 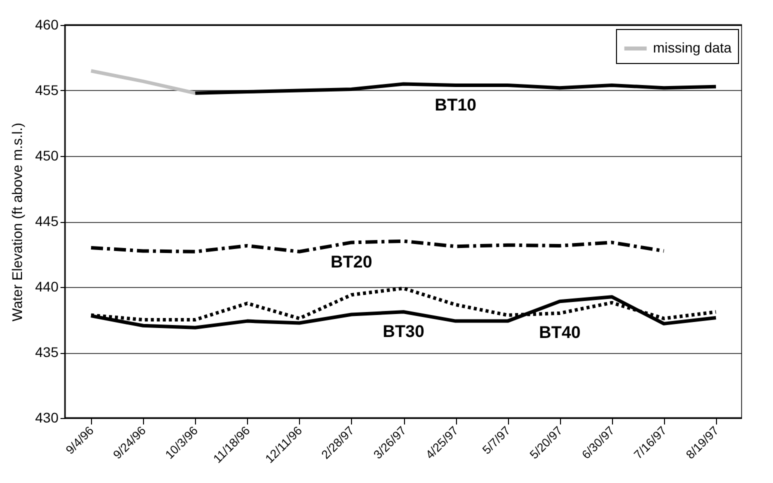 I want to click on y-tick-label: 445, so click(x=47, y=221).